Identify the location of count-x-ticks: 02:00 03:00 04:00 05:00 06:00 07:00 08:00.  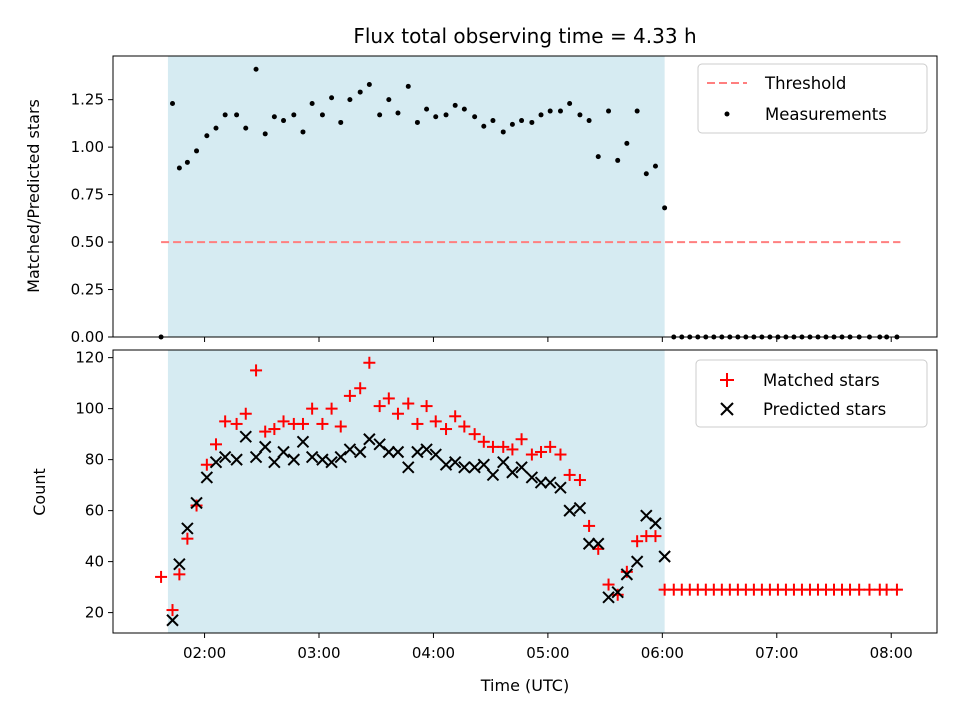
(548, 647).